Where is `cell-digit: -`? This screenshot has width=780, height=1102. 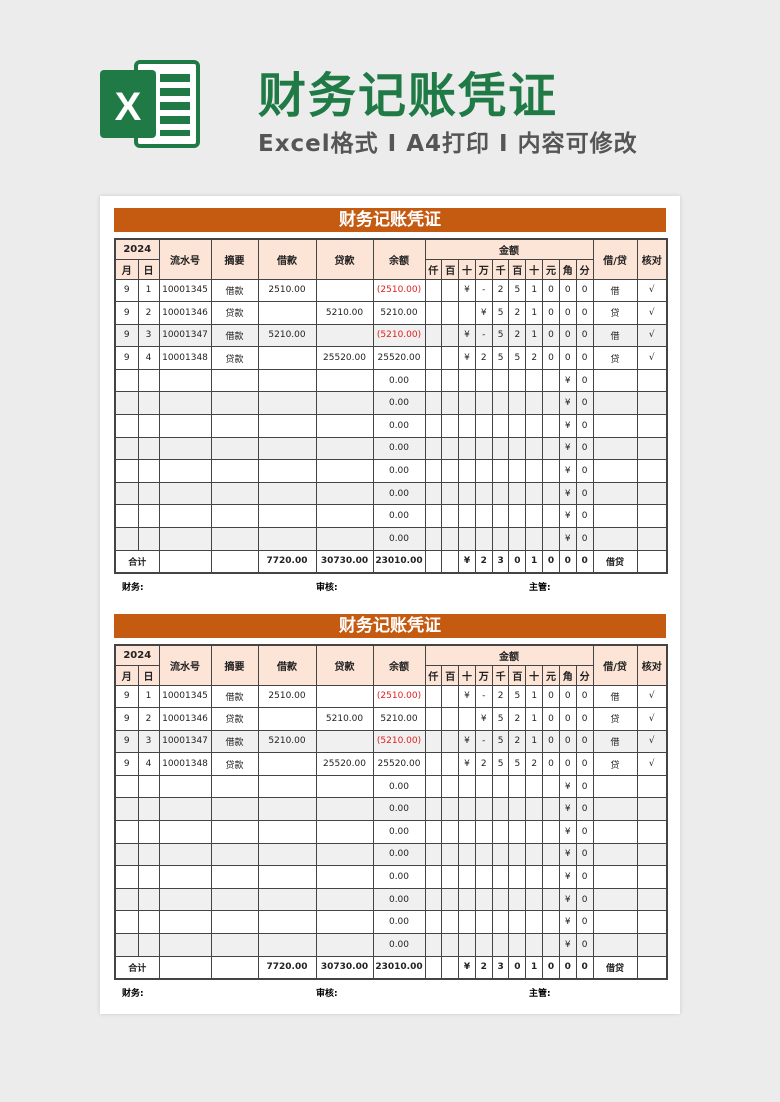 cell-digit: - is located at coordinates (483, 290).